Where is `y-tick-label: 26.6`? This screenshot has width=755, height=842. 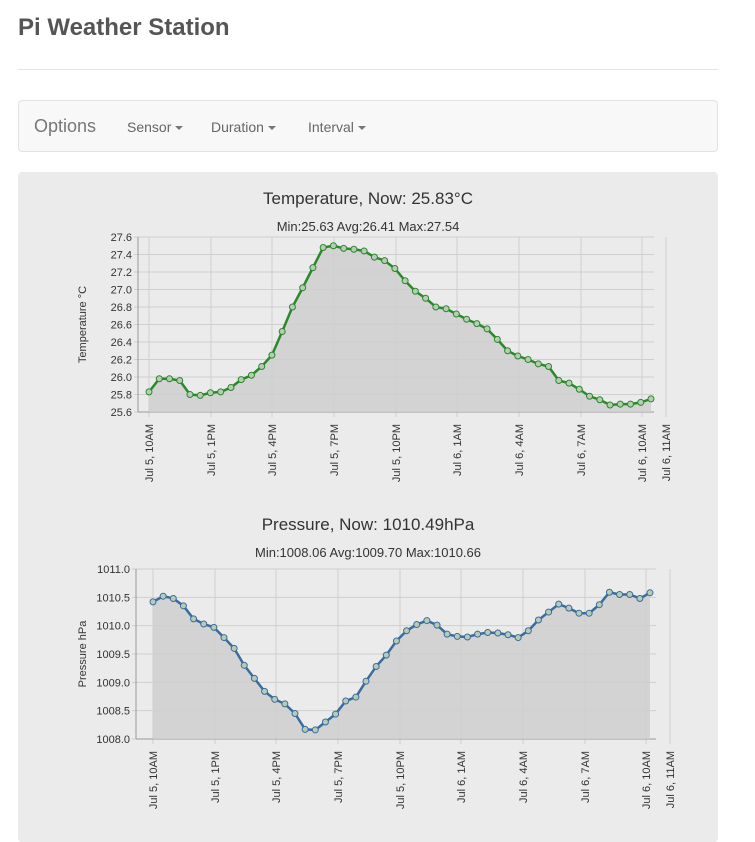 y-tick-label: 26.6 is located at coordinates (121, 326).